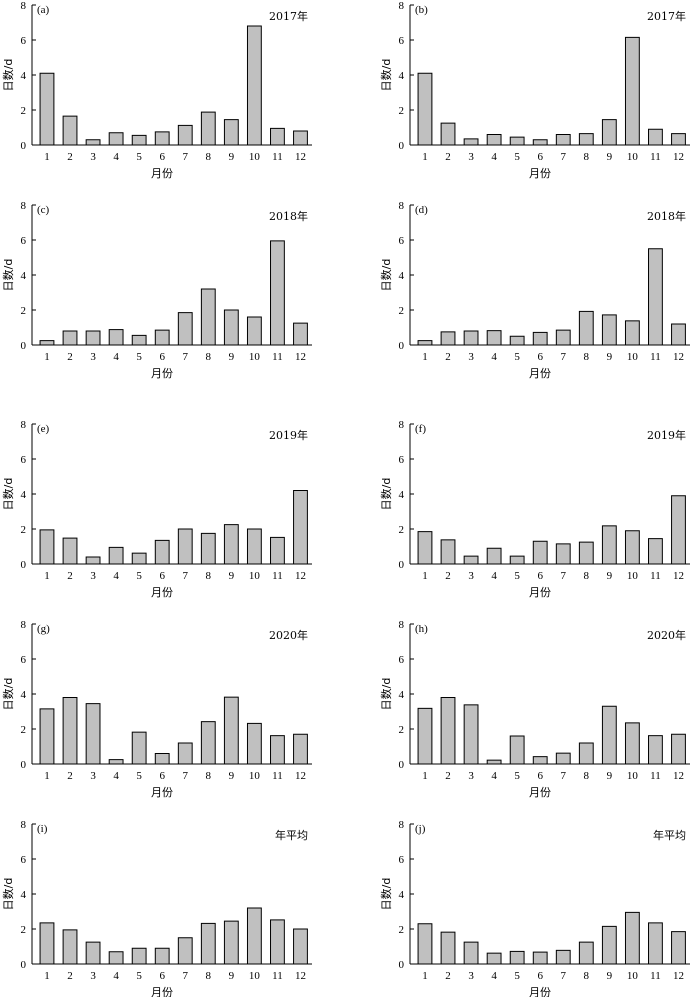 This screenshot has height=997, width=700. I want to click on panel-label: (g), so click(43, 629).